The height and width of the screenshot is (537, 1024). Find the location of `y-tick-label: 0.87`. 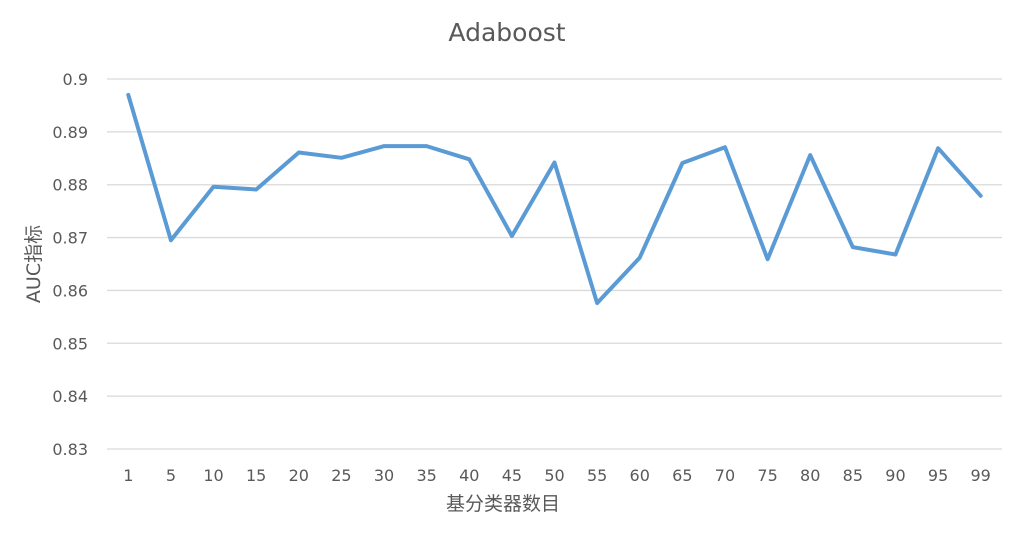

y-tick-label: 0.87 is located at coordinates (70, 238).